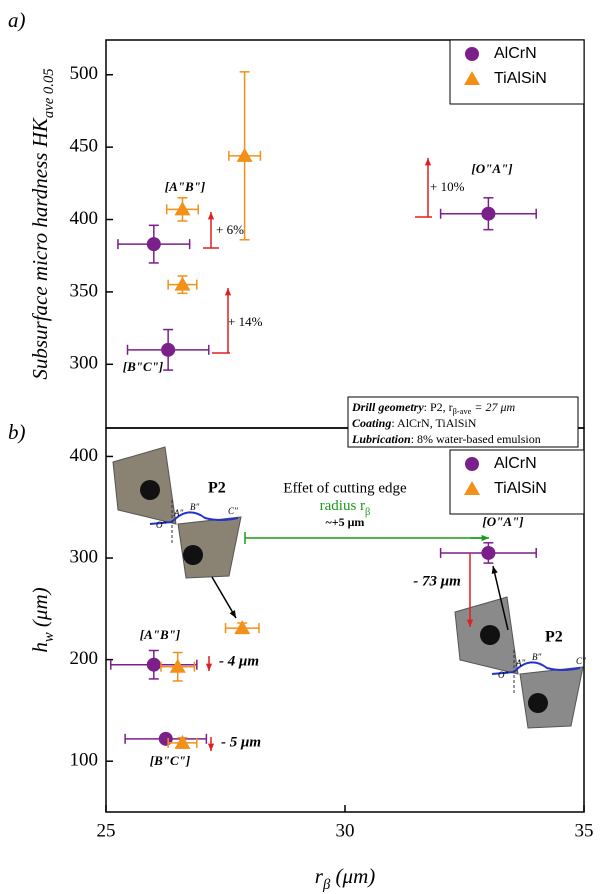  Describe the element at coordinates (84, 73) in the screenshot. I see `y-tick-label: 500` at that location.